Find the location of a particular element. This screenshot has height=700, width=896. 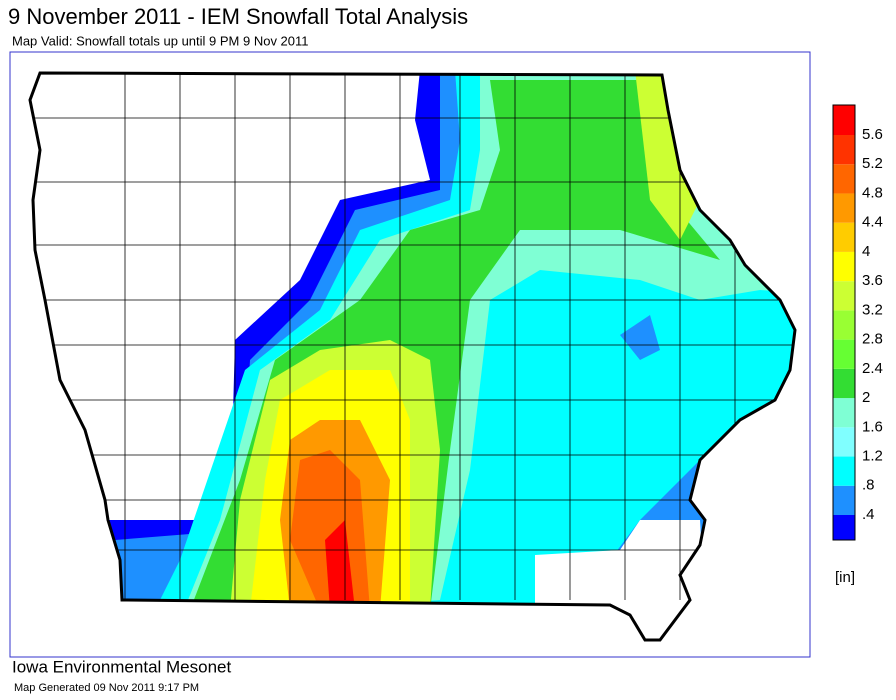

legend-label: 4.4 is located at coordinates (872, 222).